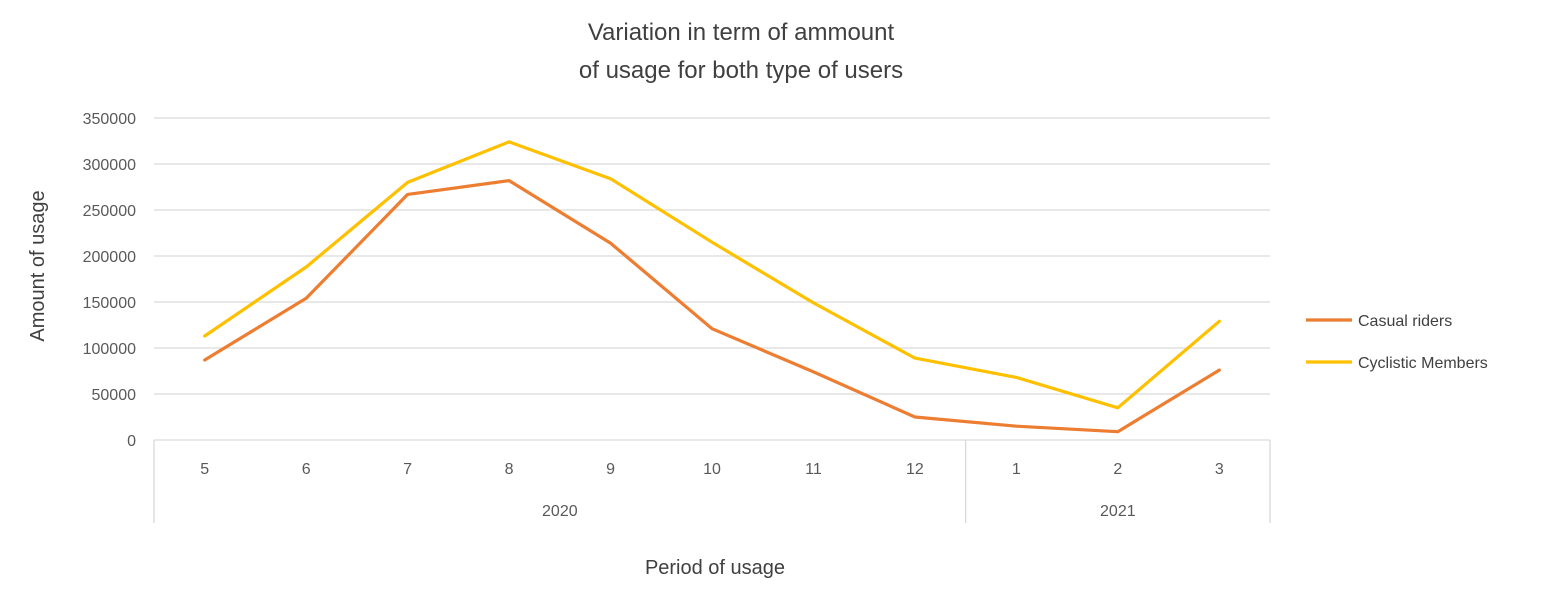 This screenshot has height=589, width=1541. What do you see at coordinates (109, 257) in the screenshot?
I see `y-tick-label: 200000` at bounding box center [109, 257].